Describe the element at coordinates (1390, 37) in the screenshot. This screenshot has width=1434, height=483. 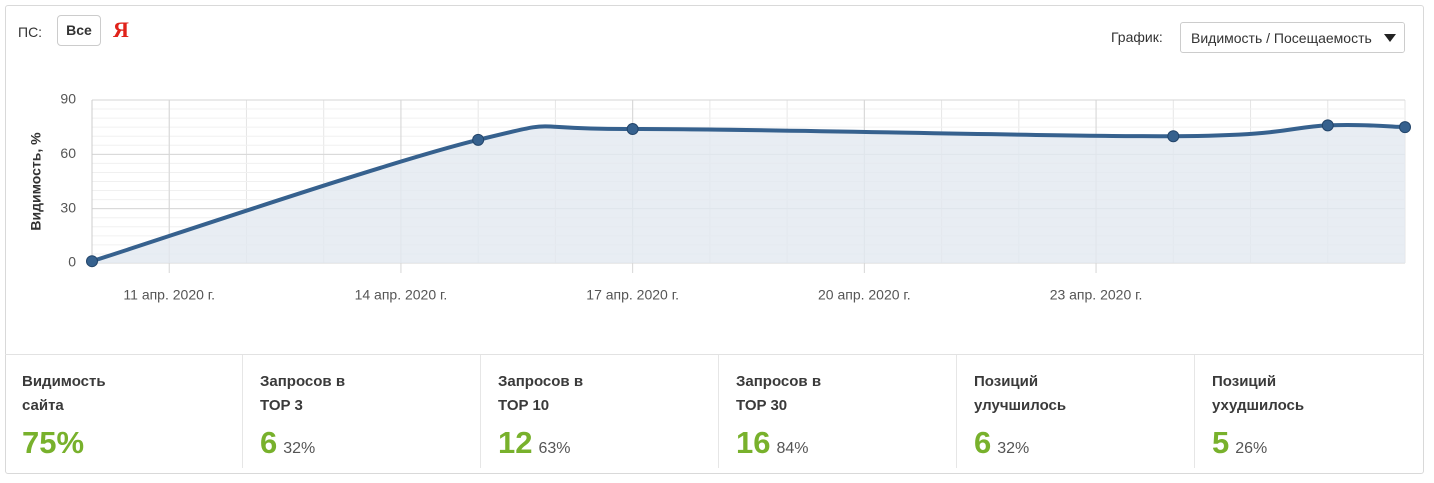
I see `dropdown-arrow` at that location.